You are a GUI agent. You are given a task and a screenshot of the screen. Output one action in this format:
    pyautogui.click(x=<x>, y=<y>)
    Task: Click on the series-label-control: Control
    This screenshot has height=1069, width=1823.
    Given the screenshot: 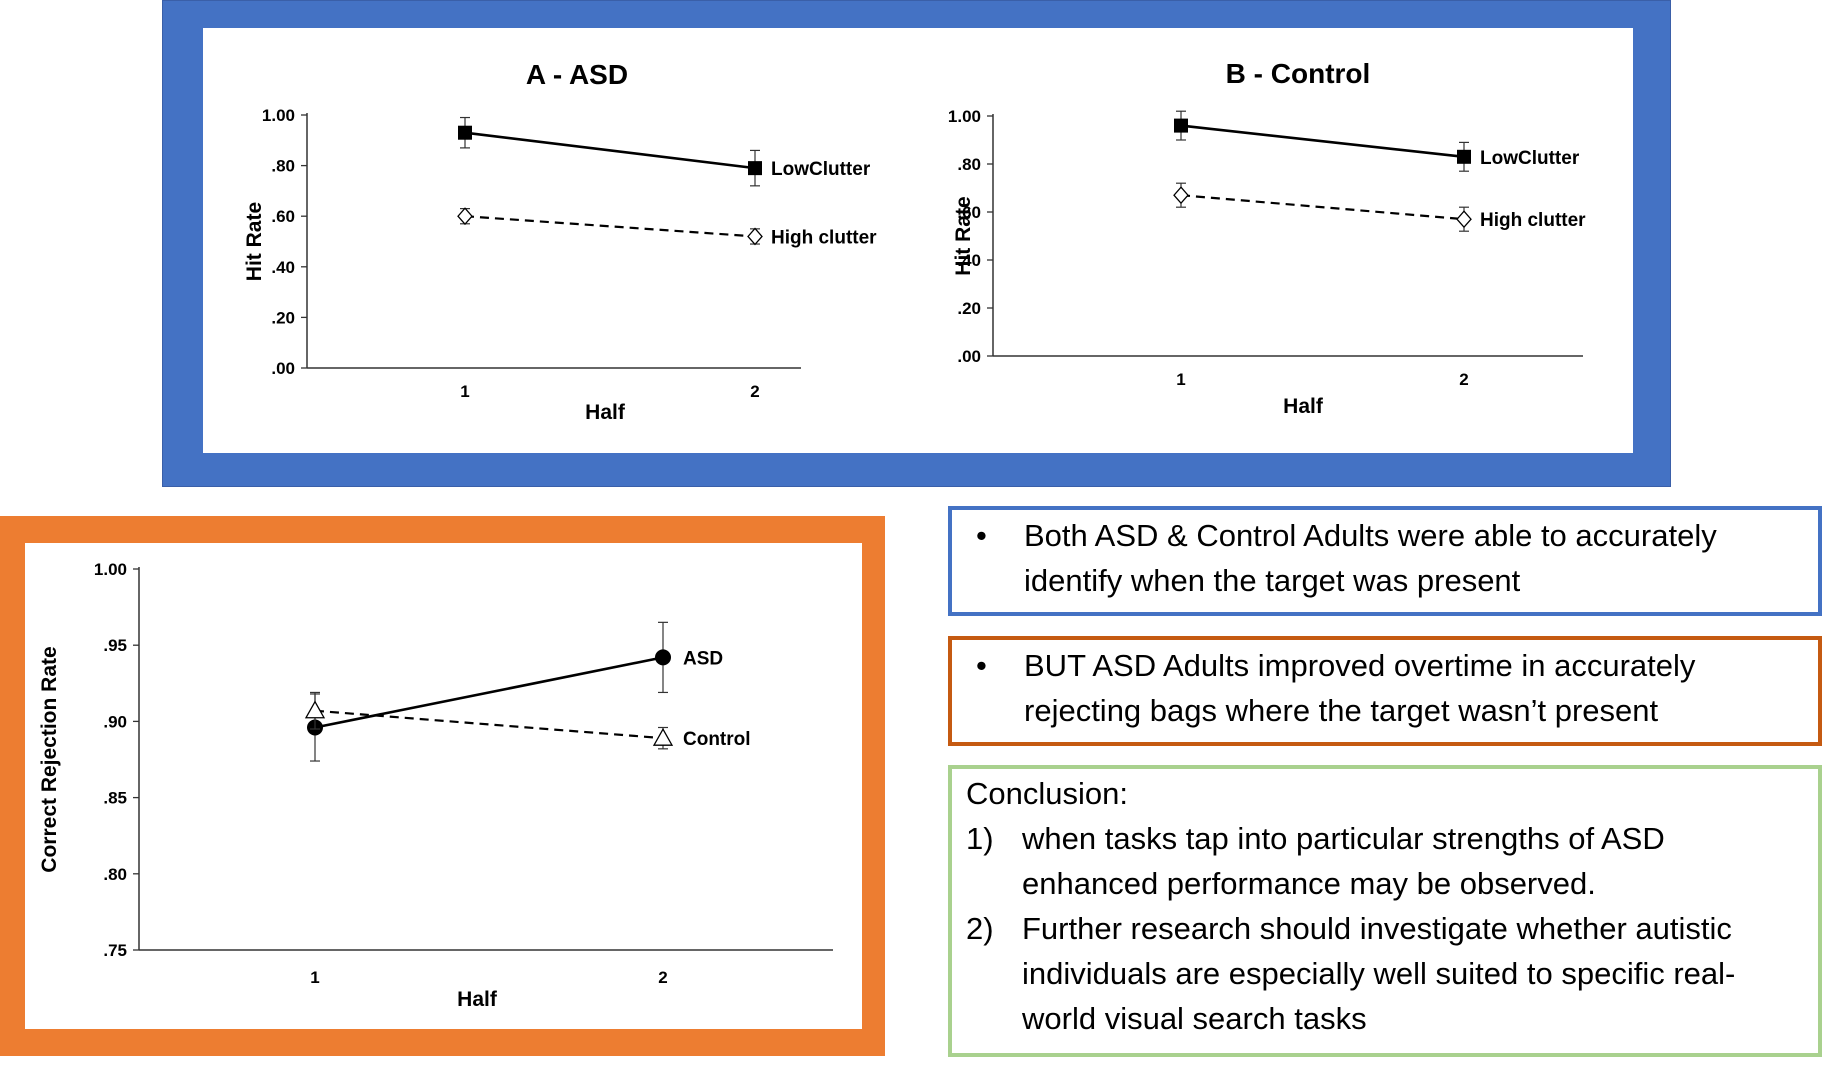 What is the action you would take?
    pyautogui.click(x=717, y=739)
    